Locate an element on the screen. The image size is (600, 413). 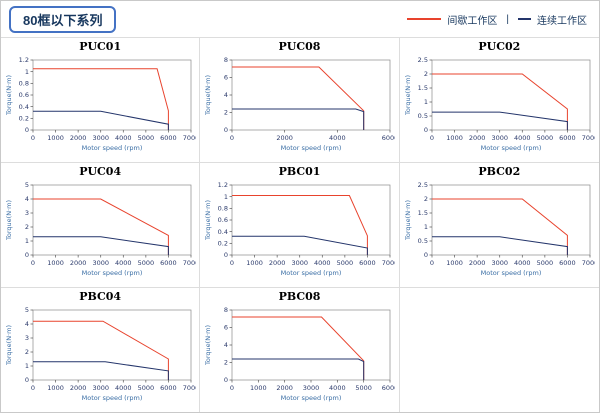
chart-title: PBC04 is located at coordinates (100, 296).